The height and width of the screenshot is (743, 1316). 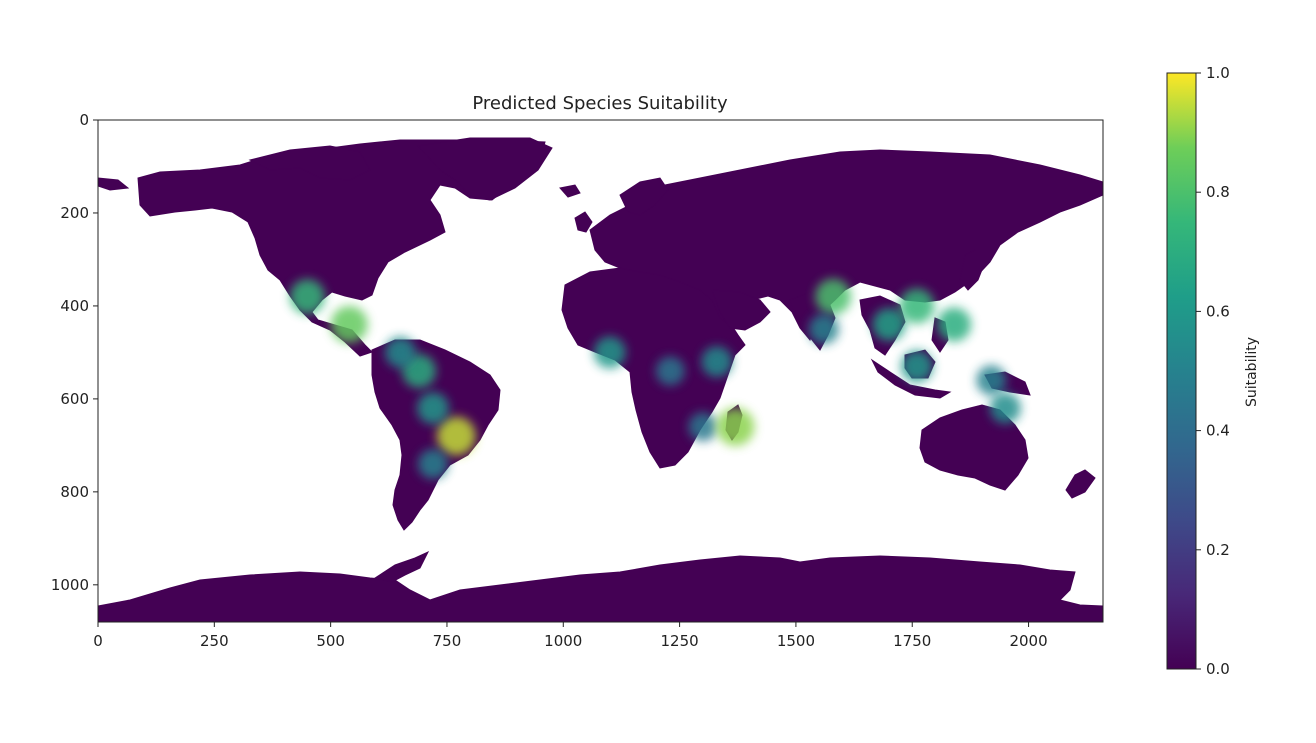 What do you see at coordinates (563, 641) in the screenshot?
I see `x-tick-label: 1000` at bounding box center [563, 641].